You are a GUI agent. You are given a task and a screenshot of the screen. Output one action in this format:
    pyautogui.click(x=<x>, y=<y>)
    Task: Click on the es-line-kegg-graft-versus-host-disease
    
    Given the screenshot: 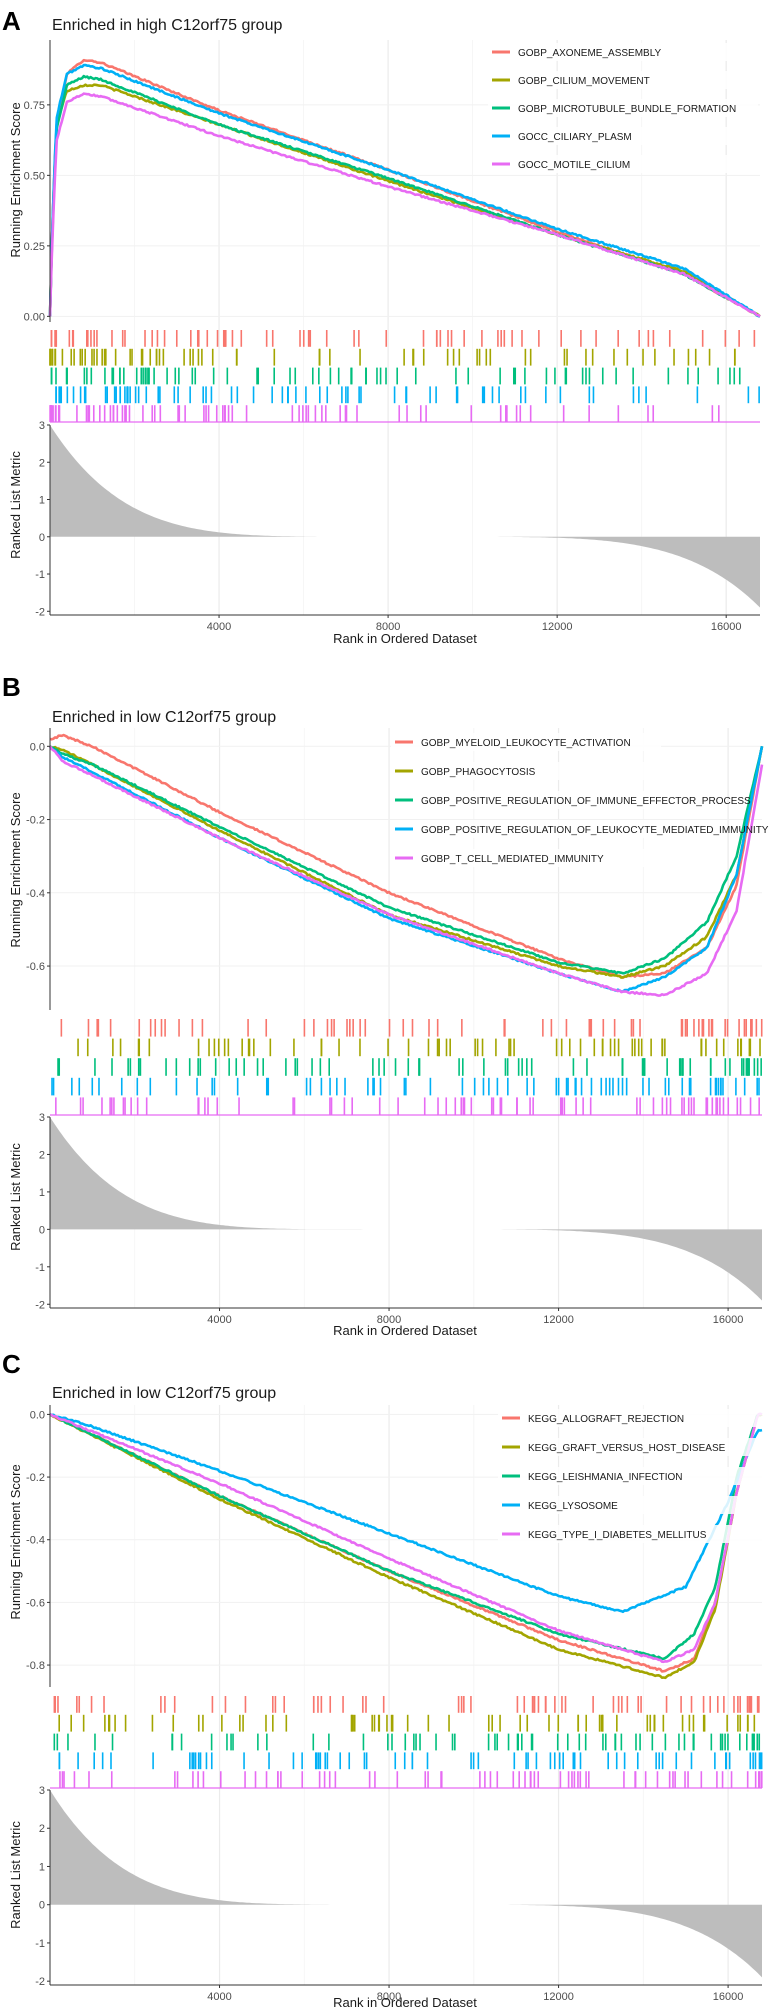 What is the action you would take?
    pyautogui.click(x=406, y=1546)
    